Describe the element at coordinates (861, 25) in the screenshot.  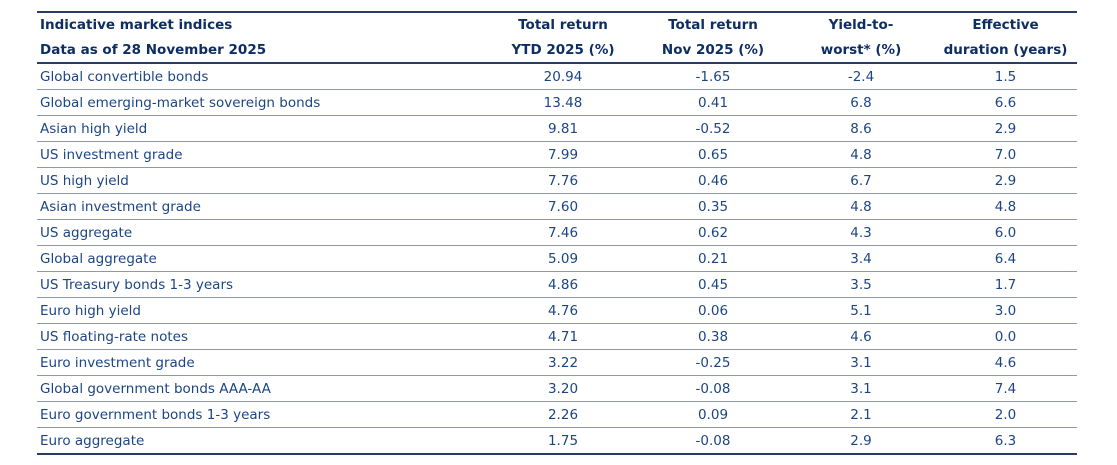
I see `header-text: Yield-to-` at that location.